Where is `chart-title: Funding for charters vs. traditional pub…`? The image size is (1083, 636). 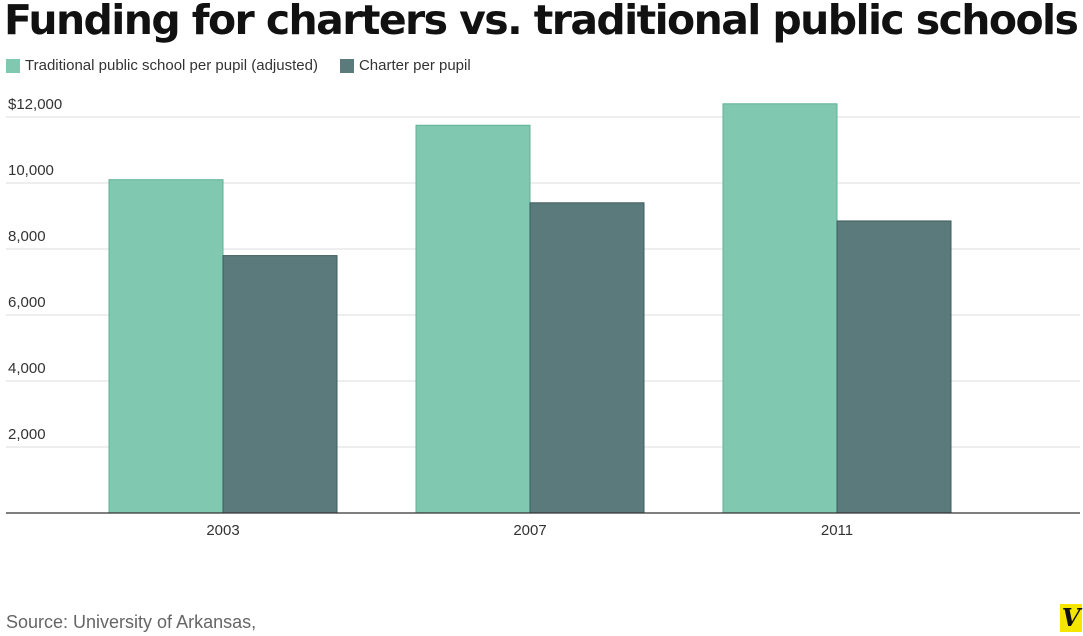 chart-title: Funding for charters vs. traditional pub… is located at coordinates (541, 22).